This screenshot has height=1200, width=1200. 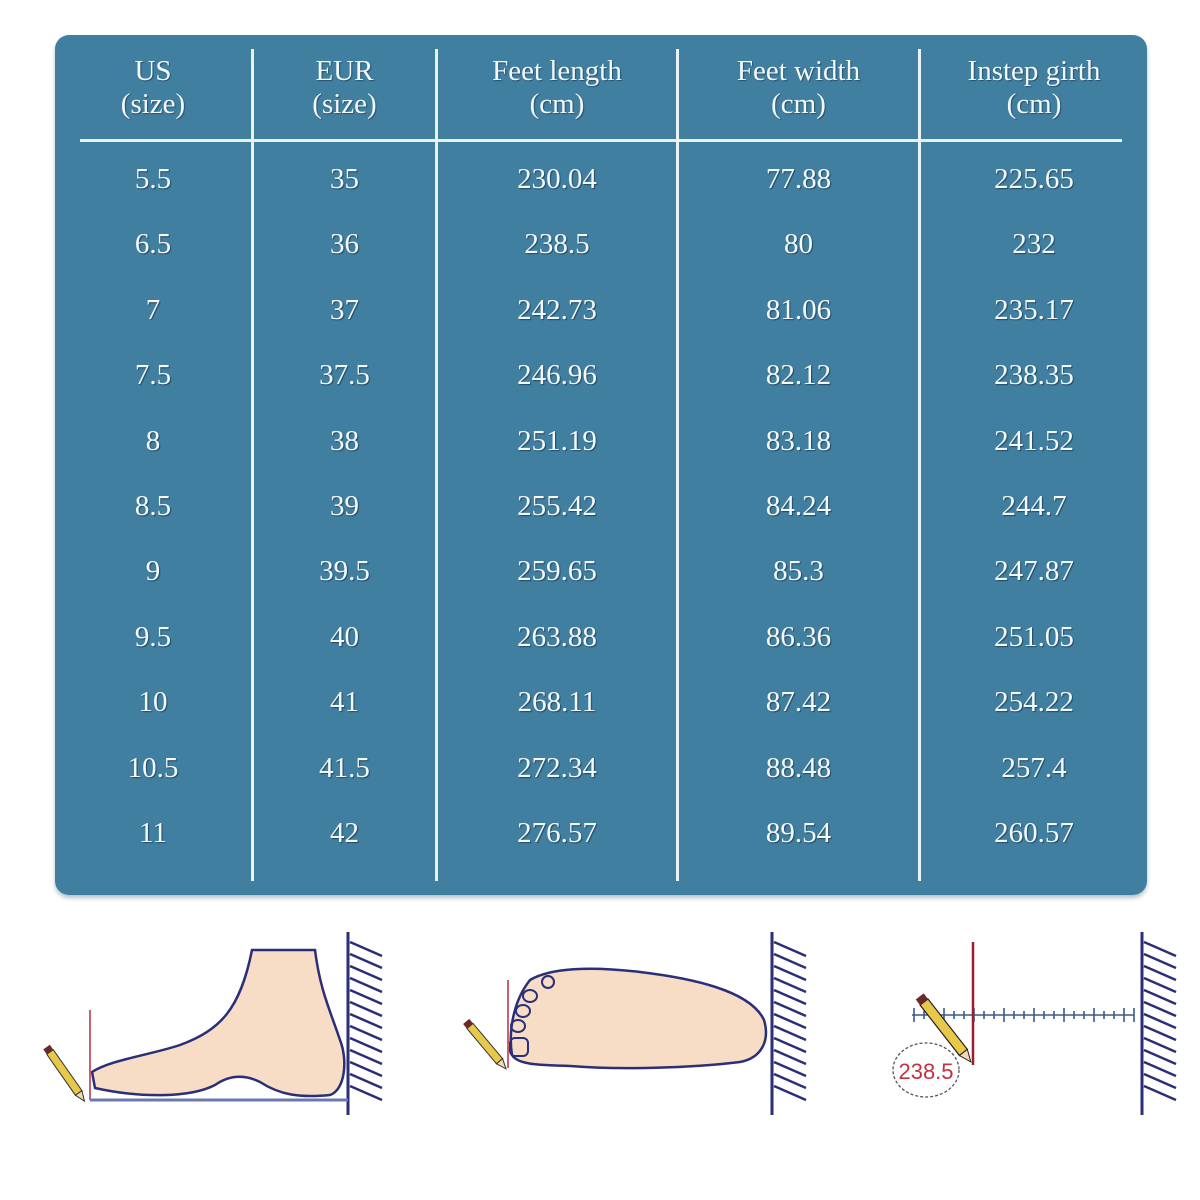 What do you see at coordinates (798, 375) in the screenshot?
I see `table-cell-width: 82.12` at bounding box center [798, 375].